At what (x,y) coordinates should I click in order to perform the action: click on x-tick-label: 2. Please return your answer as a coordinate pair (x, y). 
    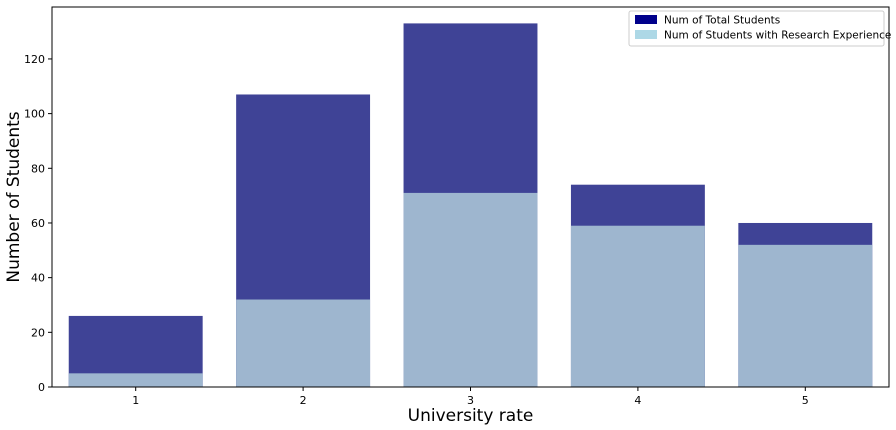
    Looking at the image, I should click on (303, 400).